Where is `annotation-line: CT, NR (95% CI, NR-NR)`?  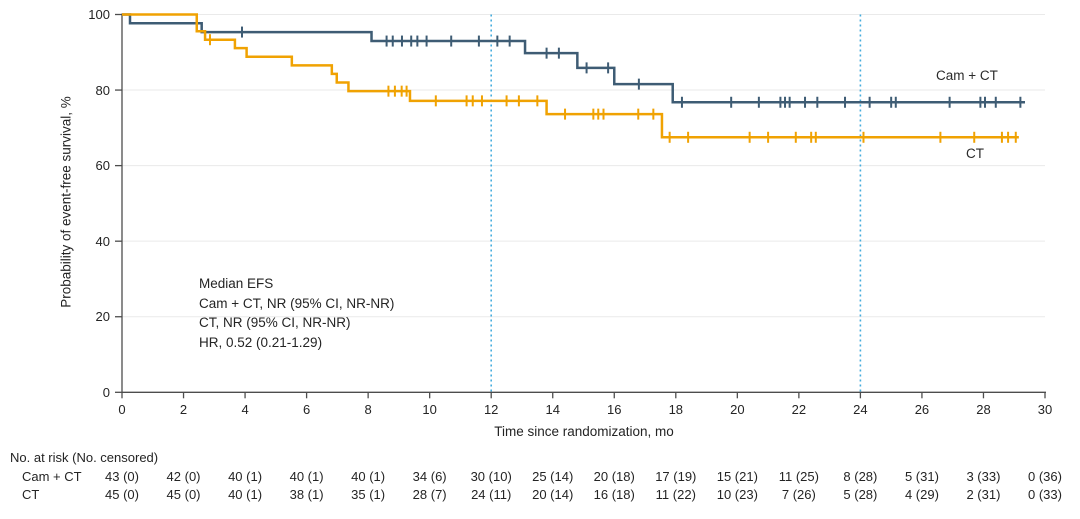
annotation-line: CT, NR (95% CI, NR-NR) is located at coordinates (275, 322).